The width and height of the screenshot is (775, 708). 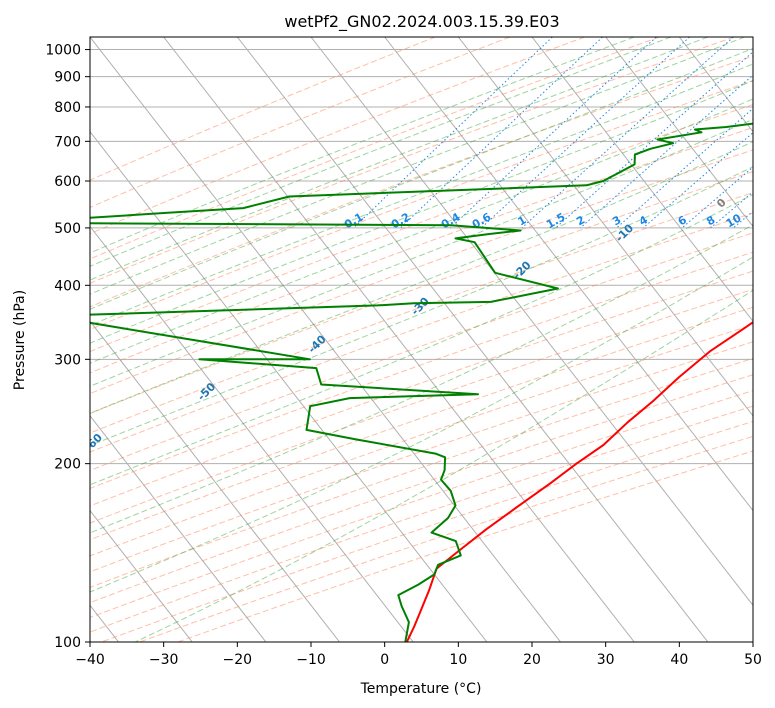 What do you see at coordinates (421, 689) in the screenshot?
I see `x-axis-label: Temperature (°C)` at bounding box center [421, 689].